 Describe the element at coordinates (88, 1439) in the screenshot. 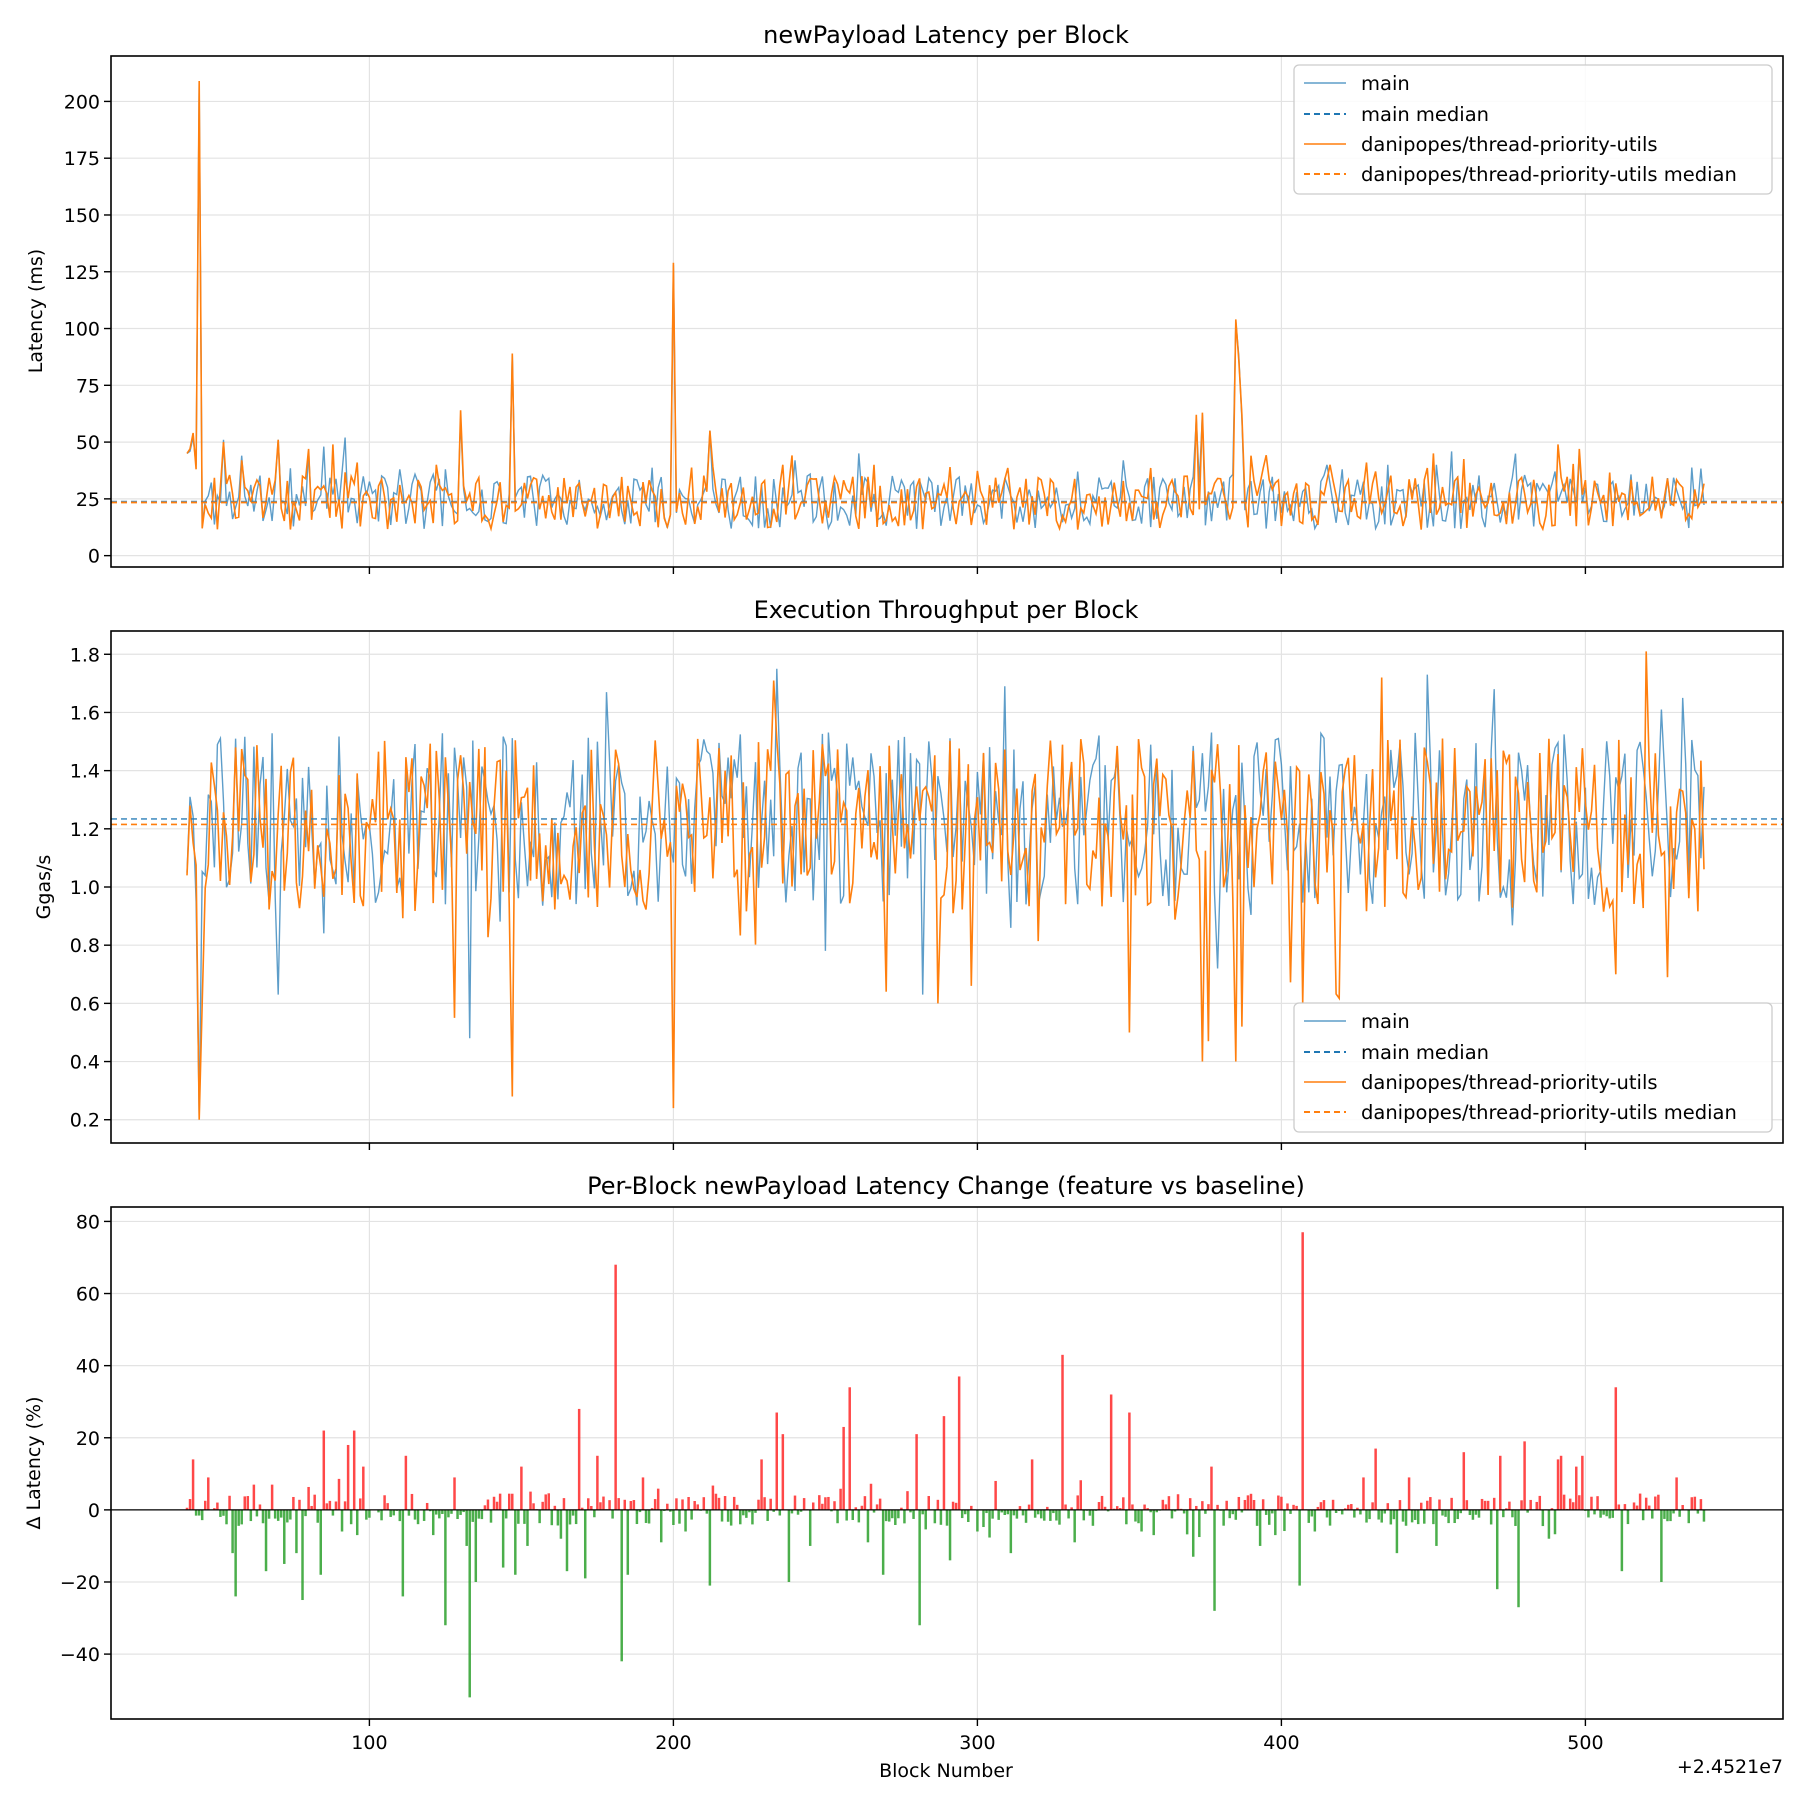

I see `latency-change-y-tick-label-3: 20` at that location.